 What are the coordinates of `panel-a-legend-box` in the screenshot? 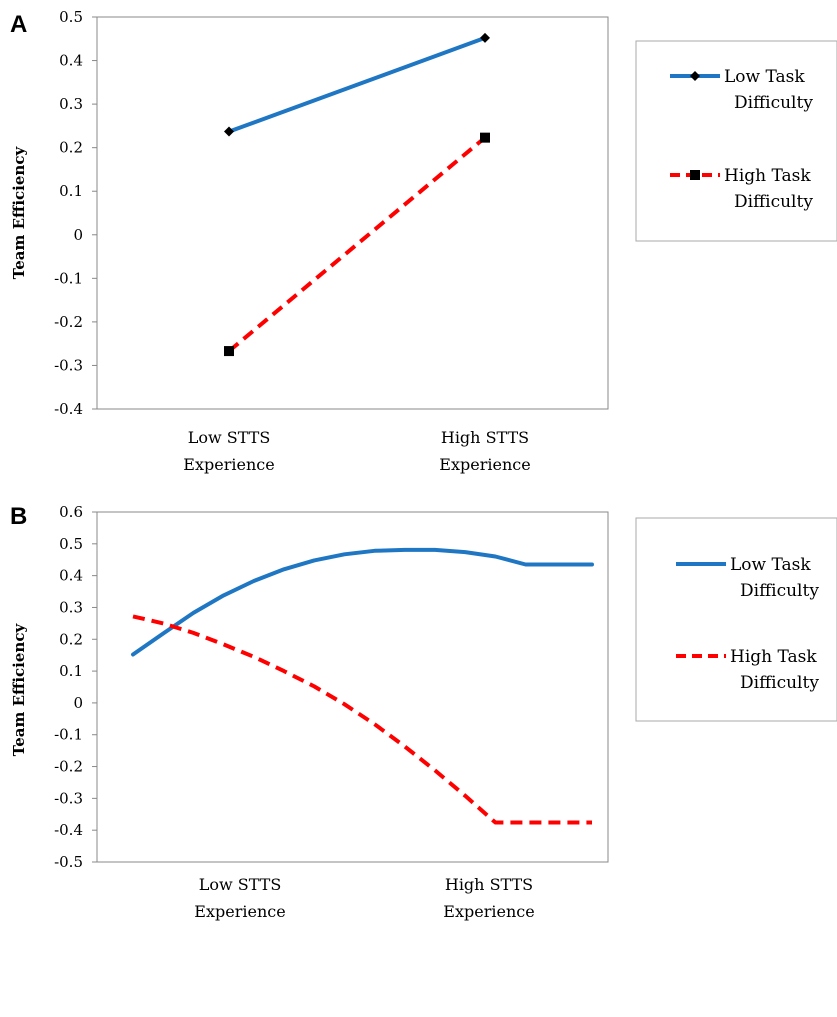 It's located at (736, 141).